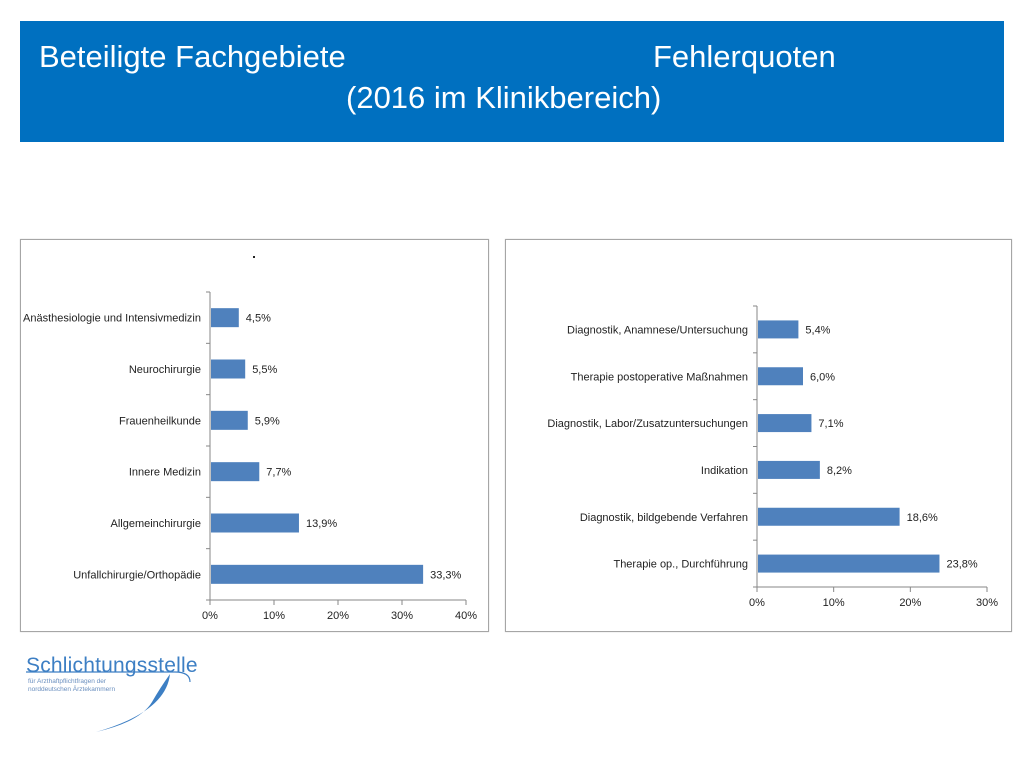 Image resolution: width=1024 pixels, height=768 pixels. What do you see at coordinates (258, 319) in the screenshot?
I see `data-label: 4,5%` at bounding box center [258, 319].